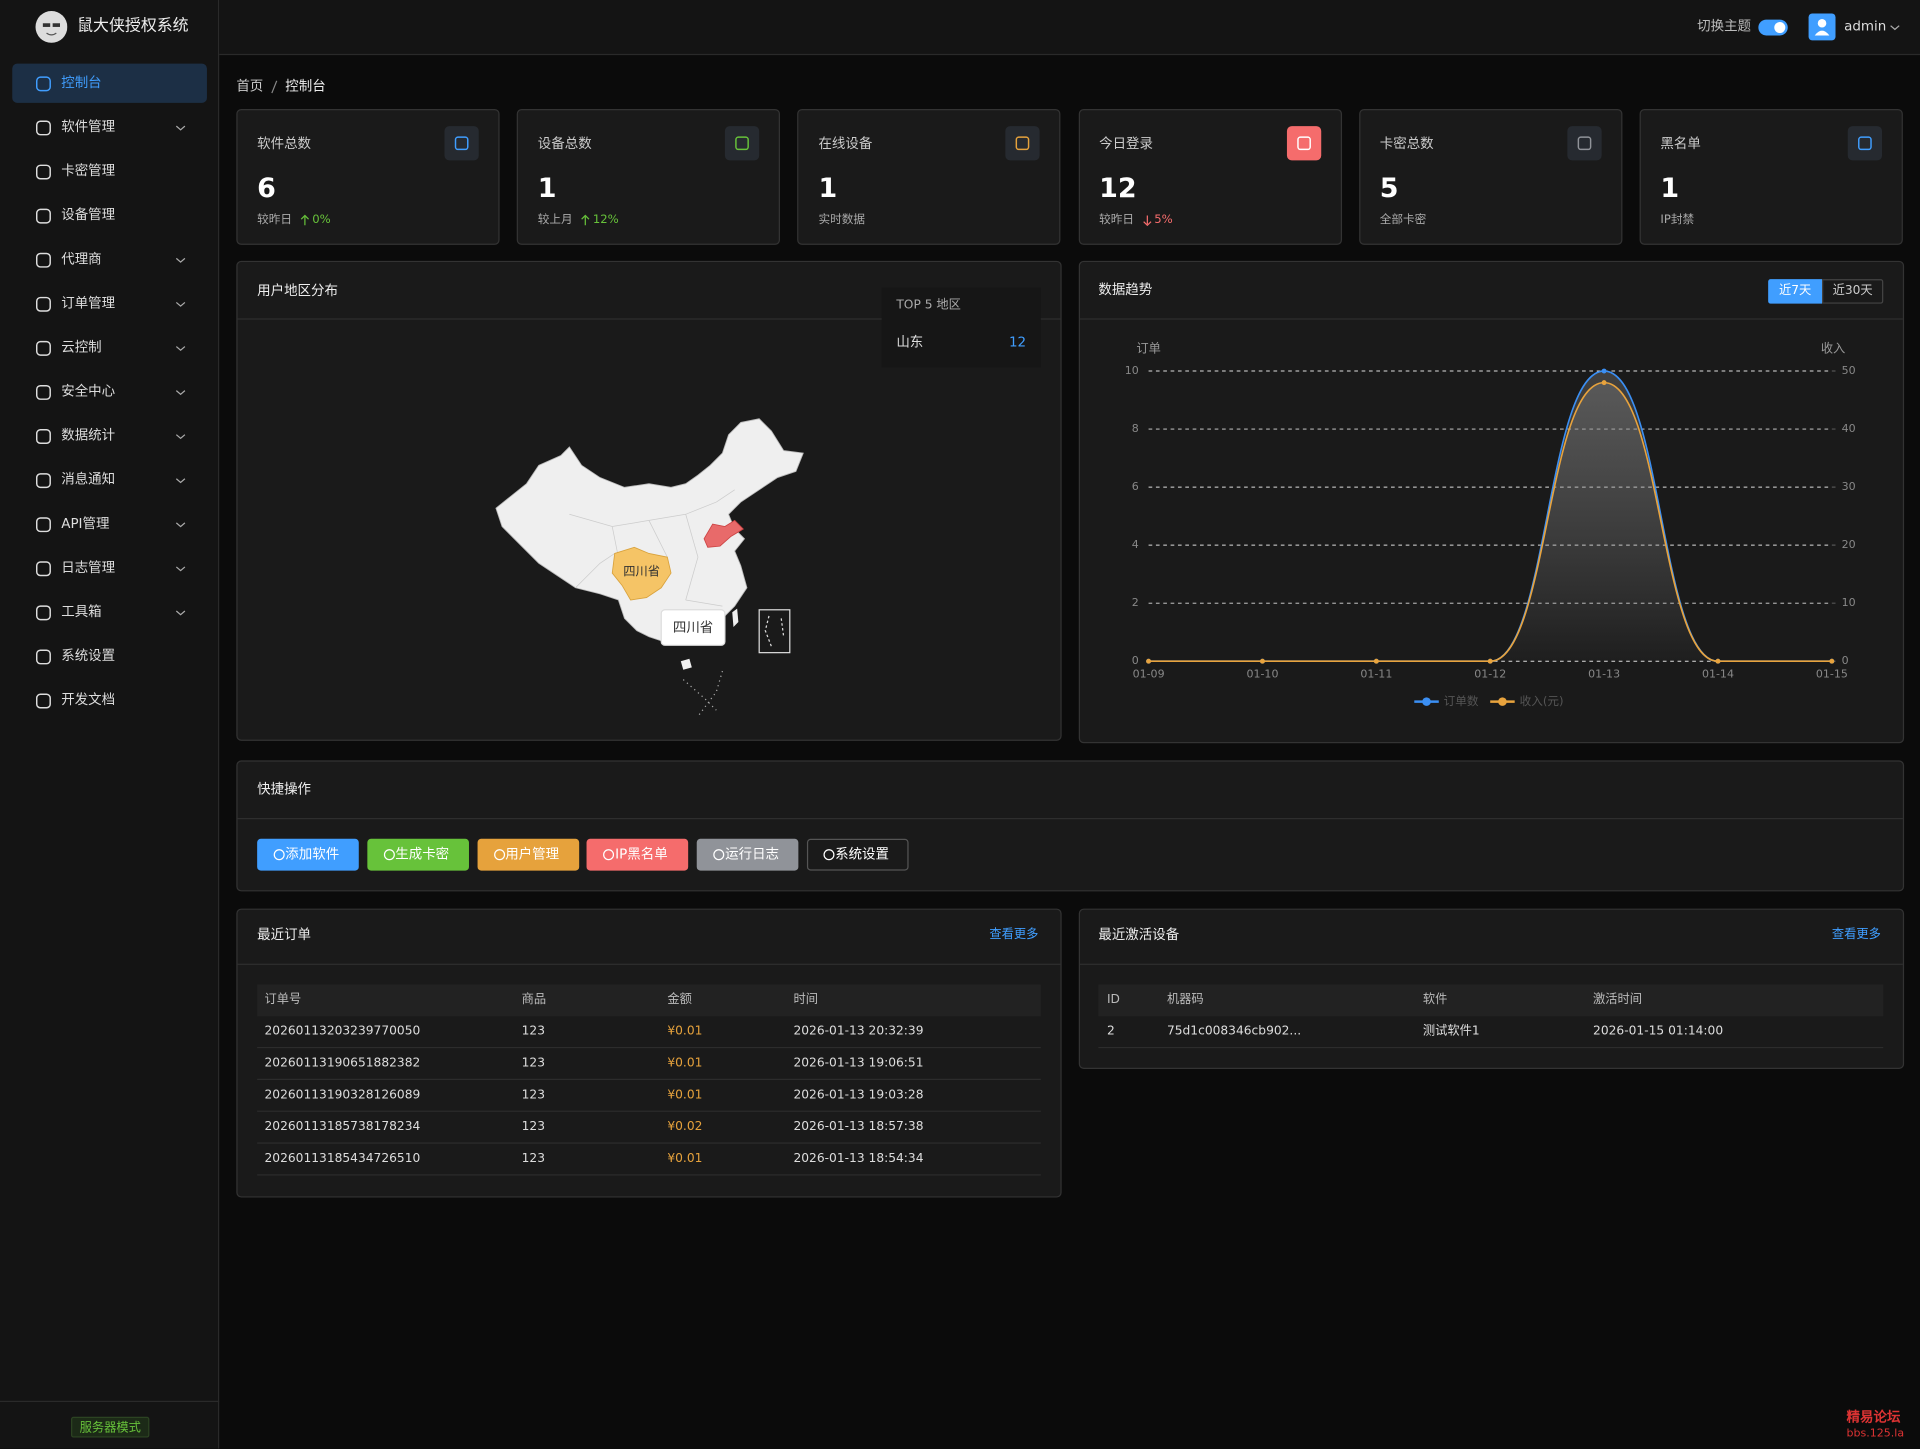  What do you see at coordinates (564, 143) in the screenshot?
I see `stat-title: 设备总数` at bounding box center [564, 143].